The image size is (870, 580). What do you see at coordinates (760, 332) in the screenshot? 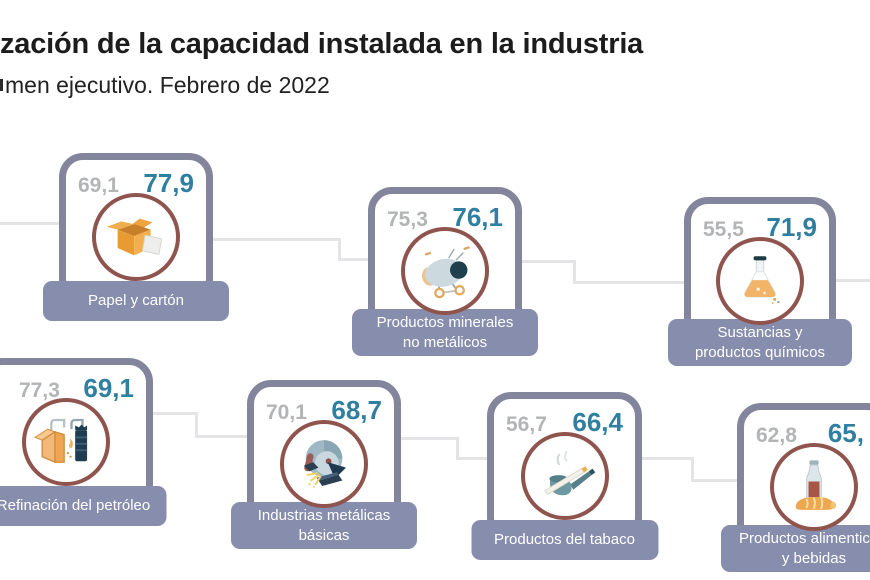
I see `label-line: Sustancias y` at bounding box center [760, 332].